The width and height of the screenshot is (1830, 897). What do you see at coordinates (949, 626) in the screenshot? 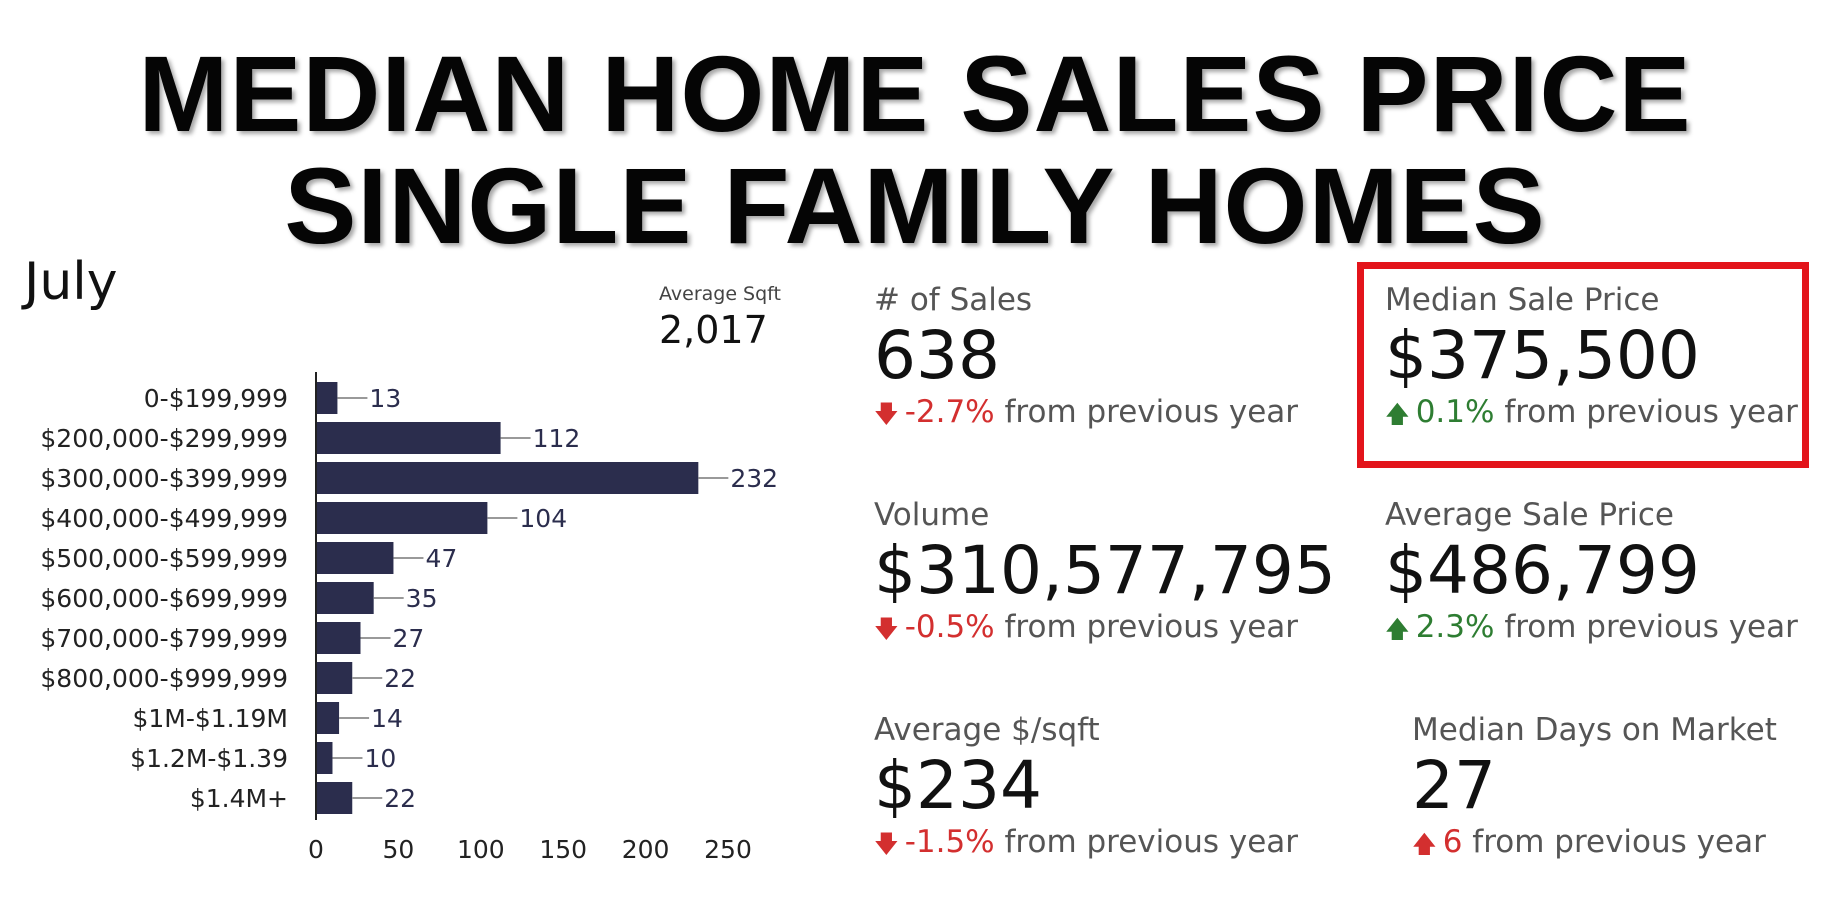
I see `kpi-volume-change: -0.5%` at bounding box center [949, 626].